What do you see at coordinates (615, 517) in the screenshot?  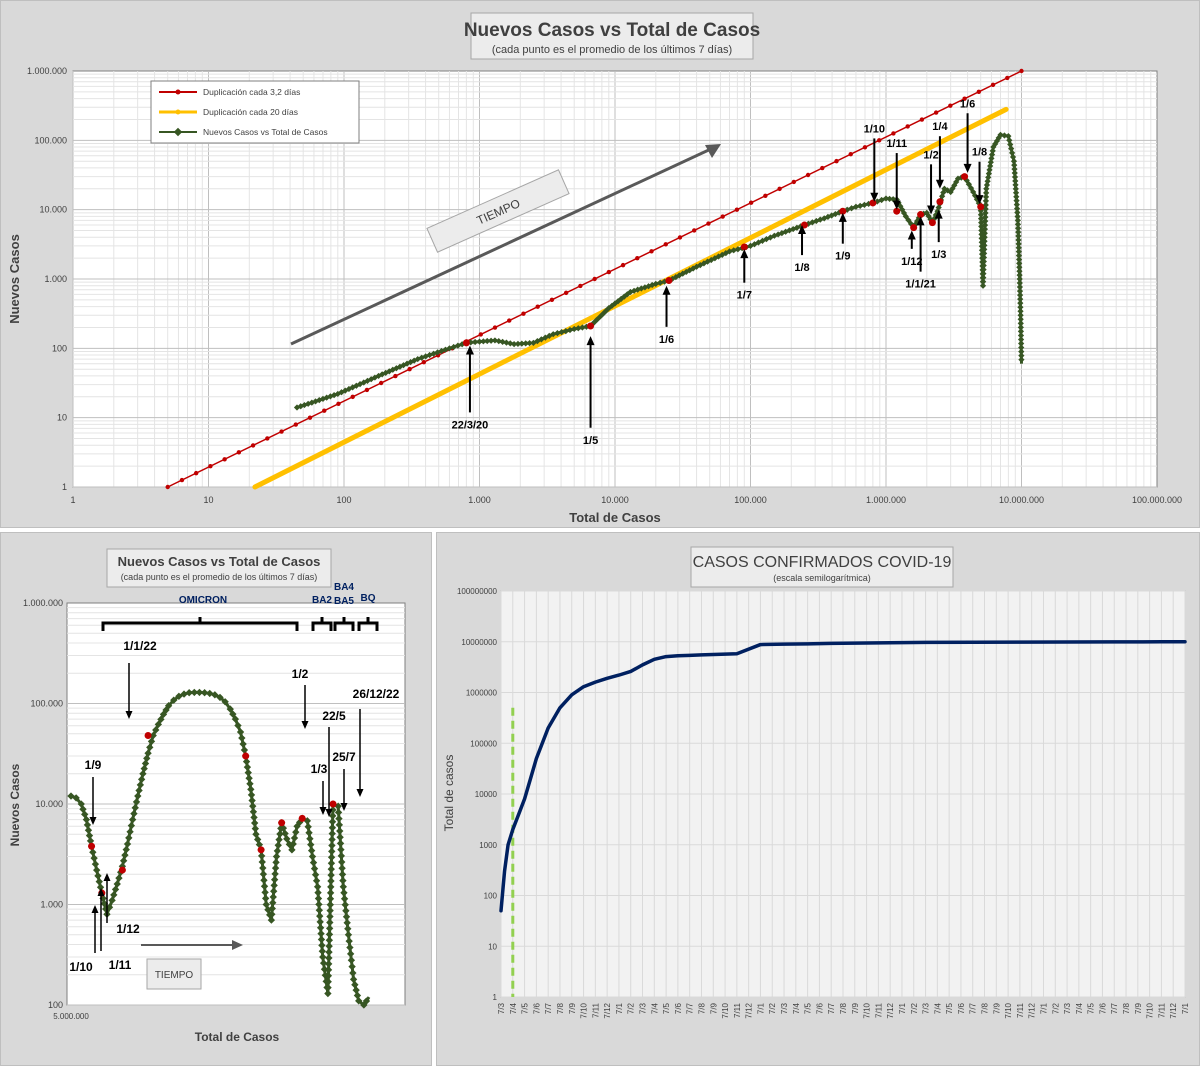 I see `x-axis-label: Total de Casos` at bounding box center [615, 517].